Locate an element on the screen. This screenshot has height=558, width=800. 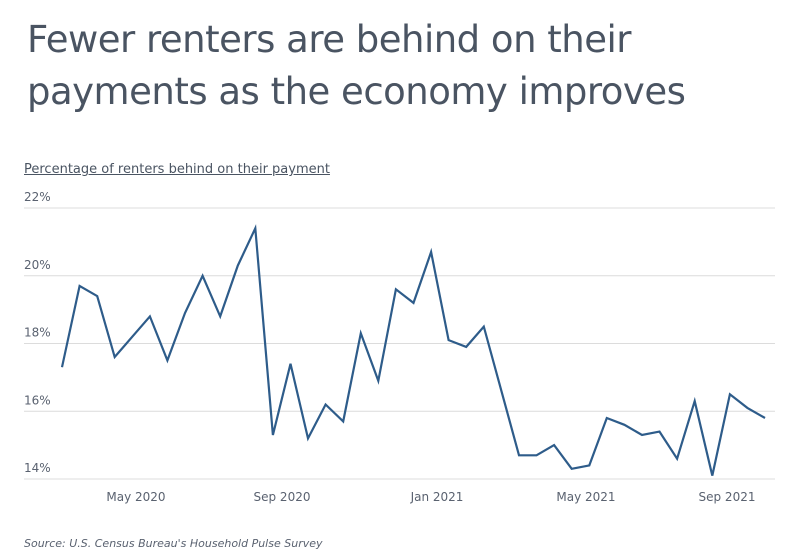
x-tick-label: Sep 2021 is located at coordinates (727, 497).